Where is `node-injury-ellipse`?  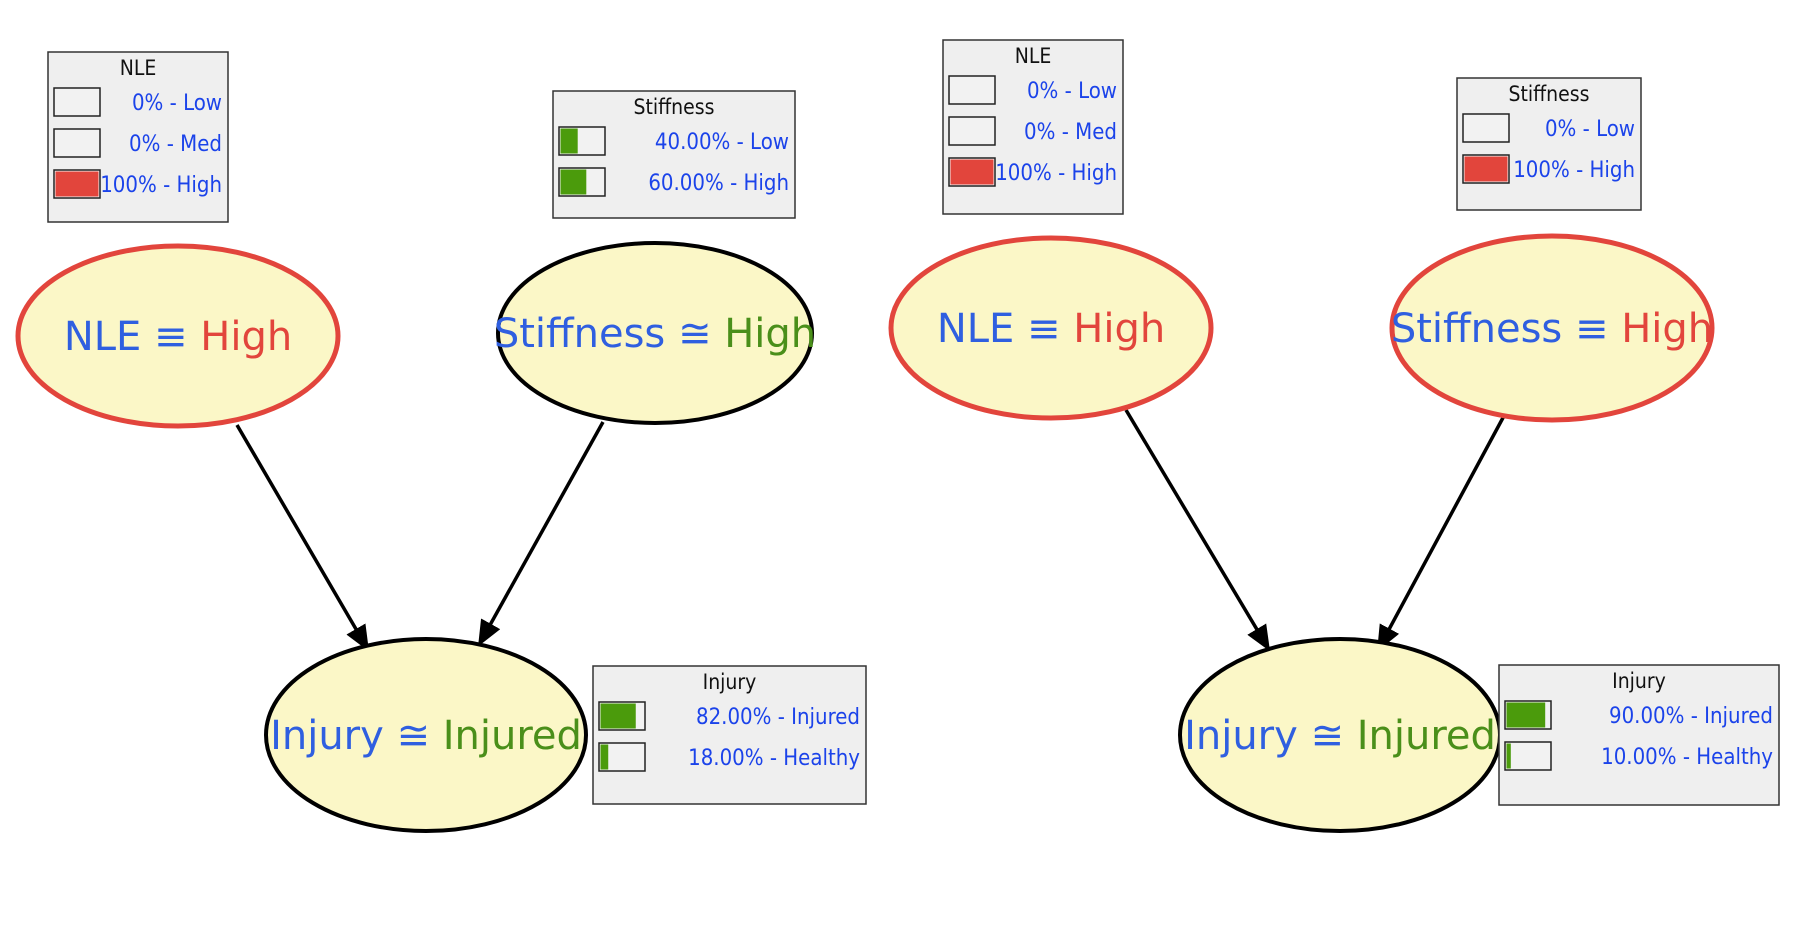
node-injury-ellipse is located at coordinates (426, 735).